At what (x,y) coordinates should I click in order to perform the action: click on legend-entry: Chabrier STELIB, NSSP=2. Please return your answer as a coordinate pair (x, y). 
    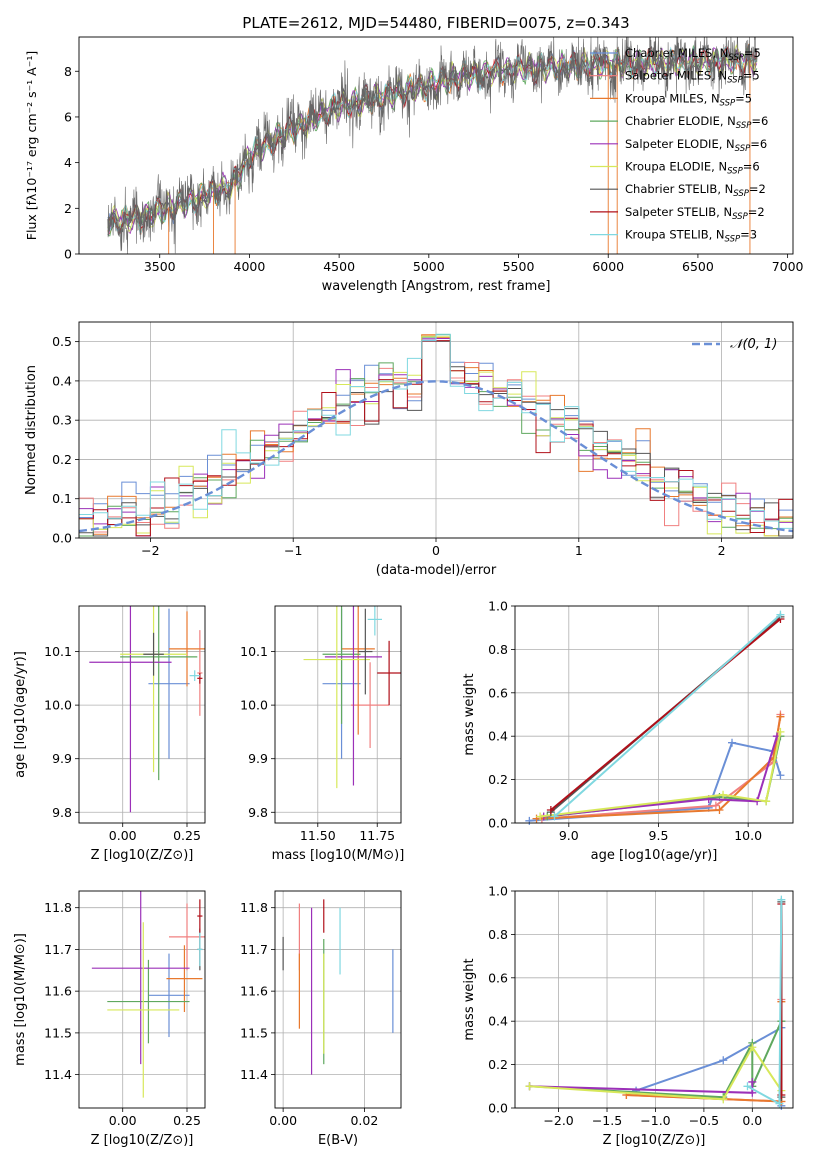
    Looking at the image, I should click on (695, 190).